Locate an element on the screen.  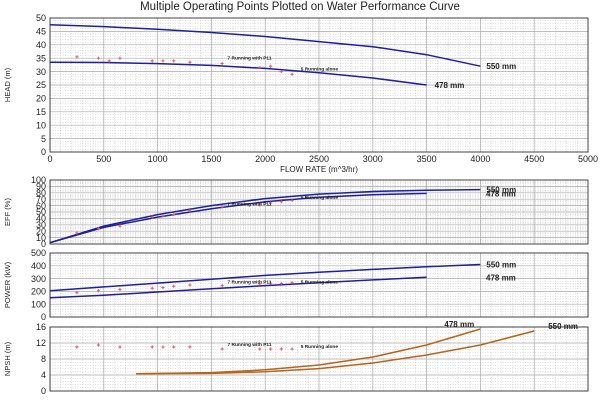
y-tick-label: 40 is located at coordinates (41, 45).